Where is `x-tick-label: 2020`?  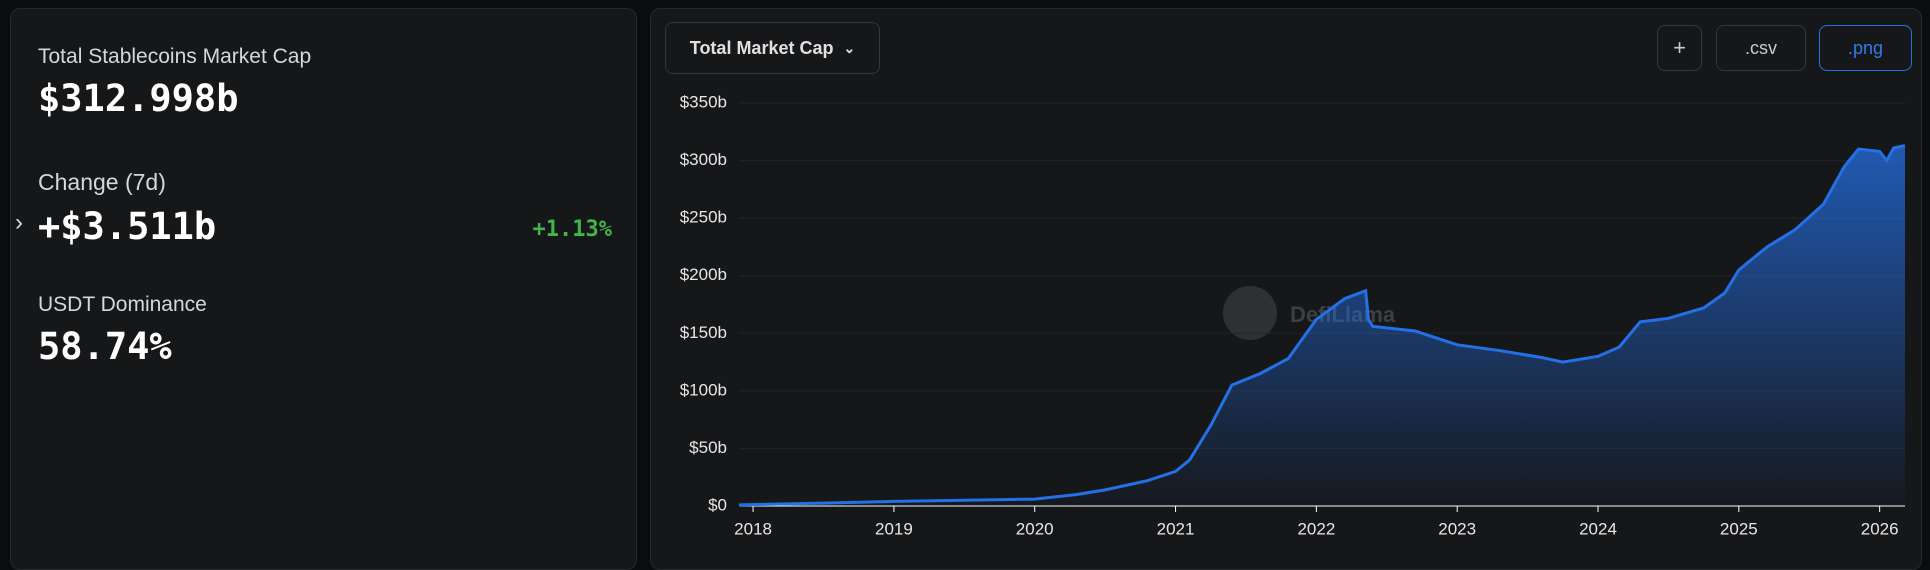 x-tick-label: 2020 is located at coordinates (1035, 528).